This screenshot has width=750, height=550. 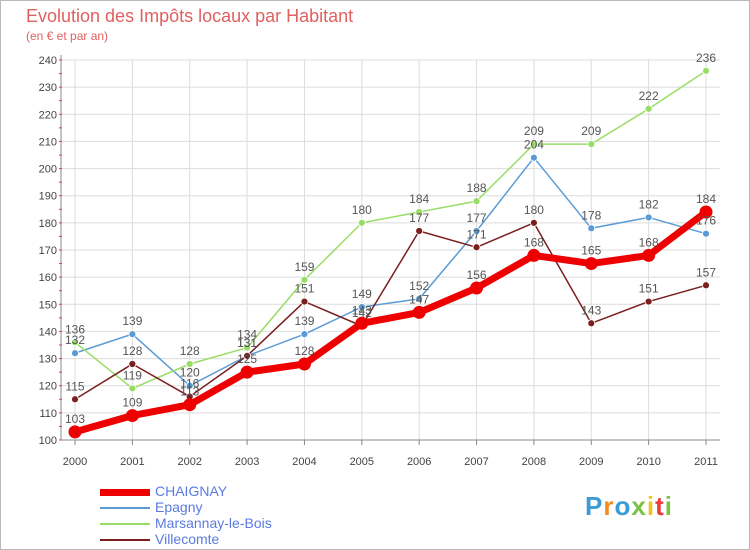 I want to click on logo-letter: r, so click(x=609, y=506).